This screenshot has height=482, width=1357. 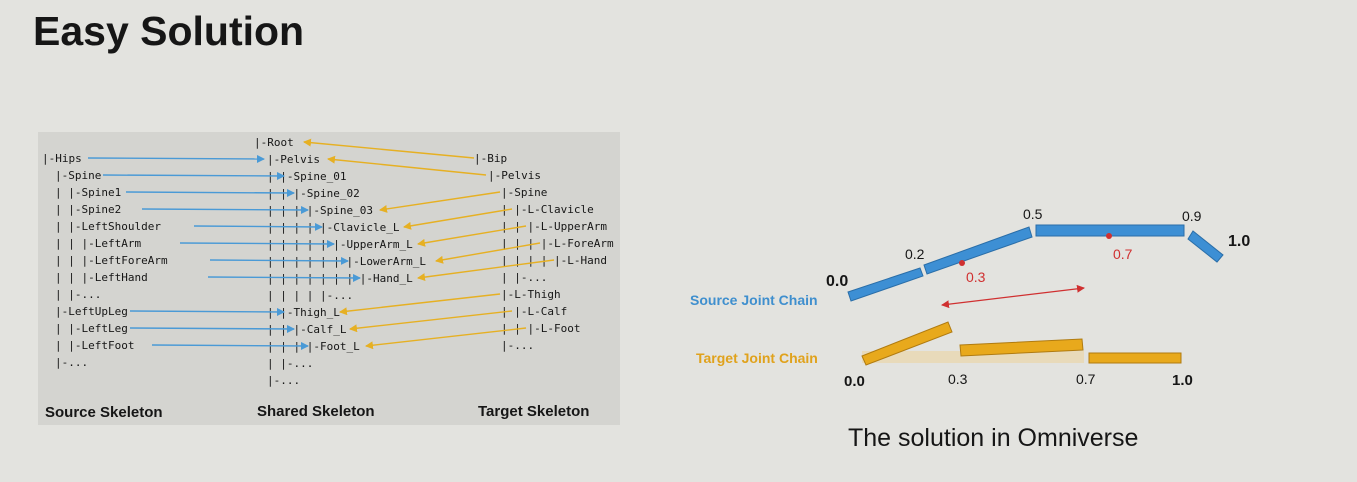 What do you see at coordinates (547, 209) in the screenshot?
I see `target-node-l-clavicle: | |-L-Clavicle` at bounding box center [547, 209].